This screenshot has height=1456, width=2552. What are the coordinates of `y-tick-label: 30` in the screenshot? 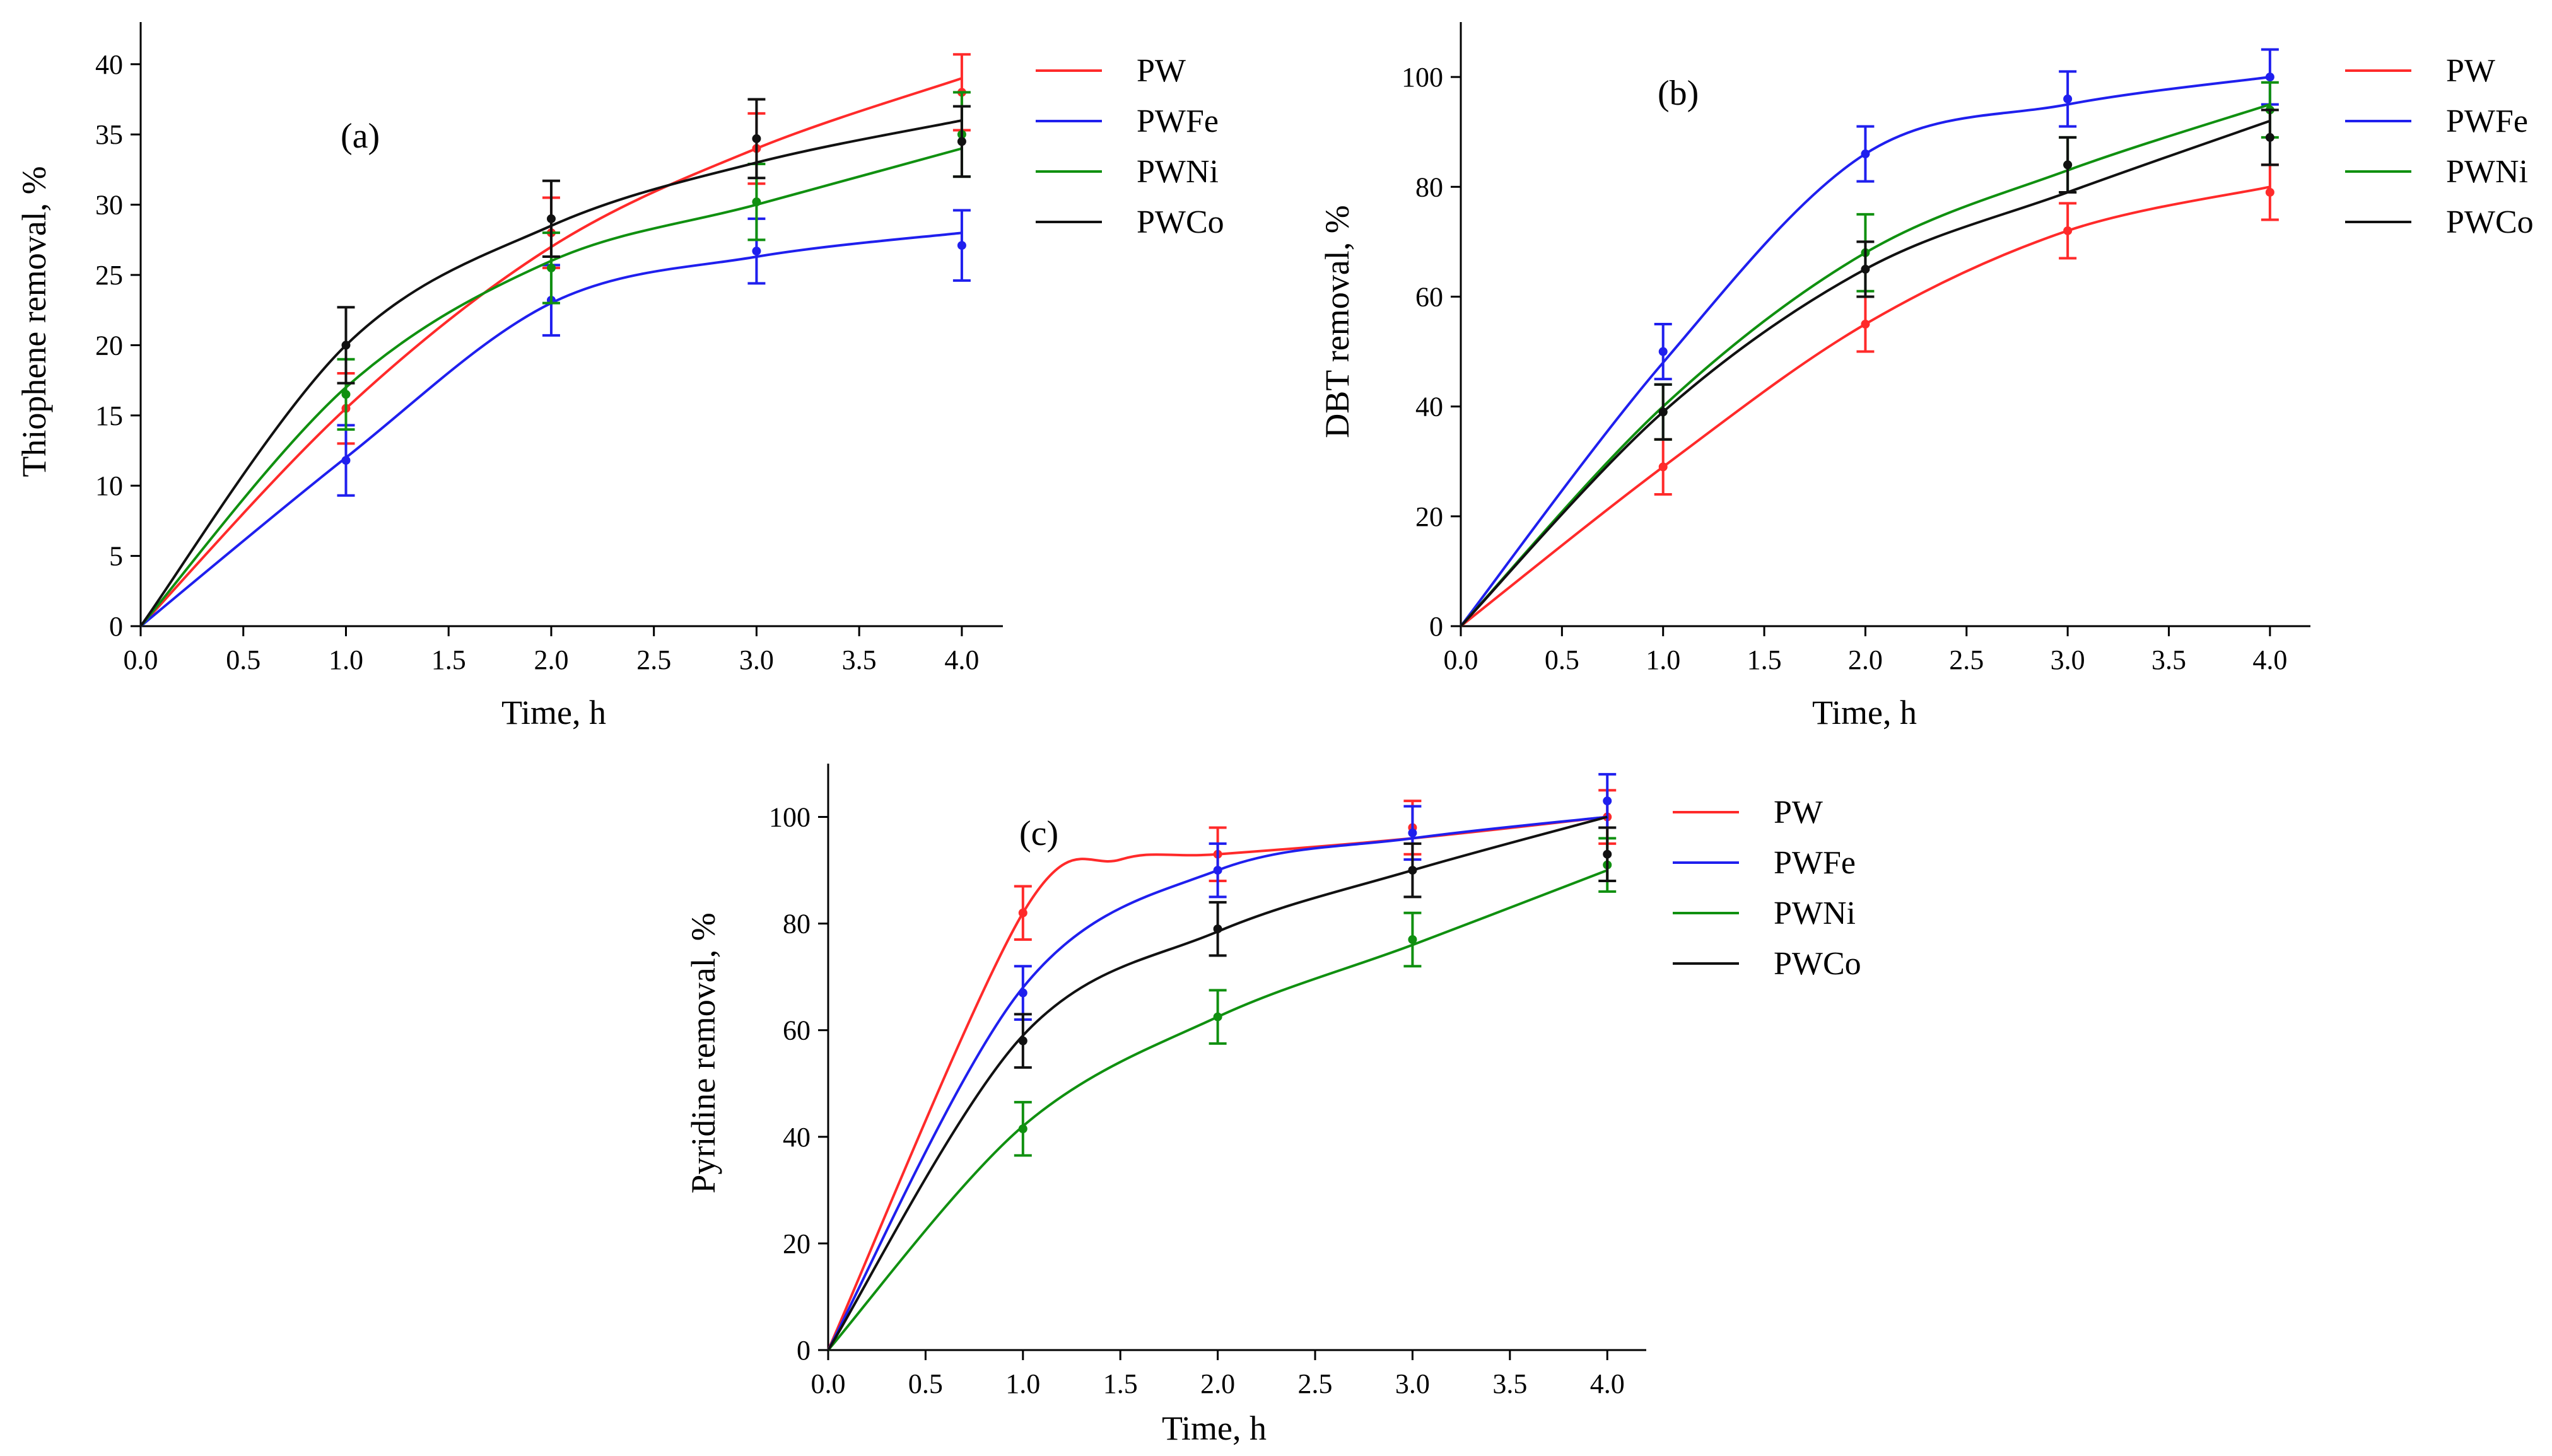 It's located at (109, 205).